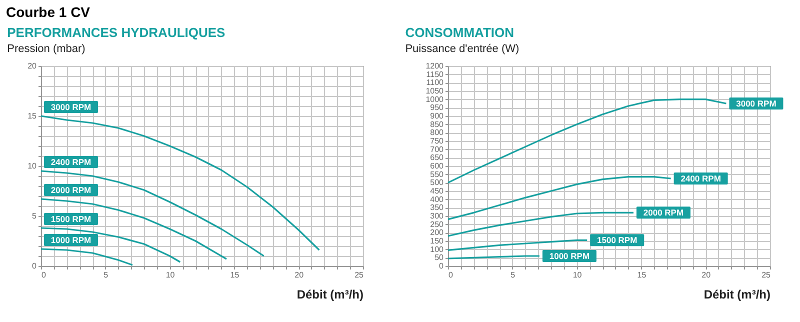  What do you see at coordinates (437, 241) in the screenshot?
I see `y-tick-label: 150` at bounding box center [437, 241].